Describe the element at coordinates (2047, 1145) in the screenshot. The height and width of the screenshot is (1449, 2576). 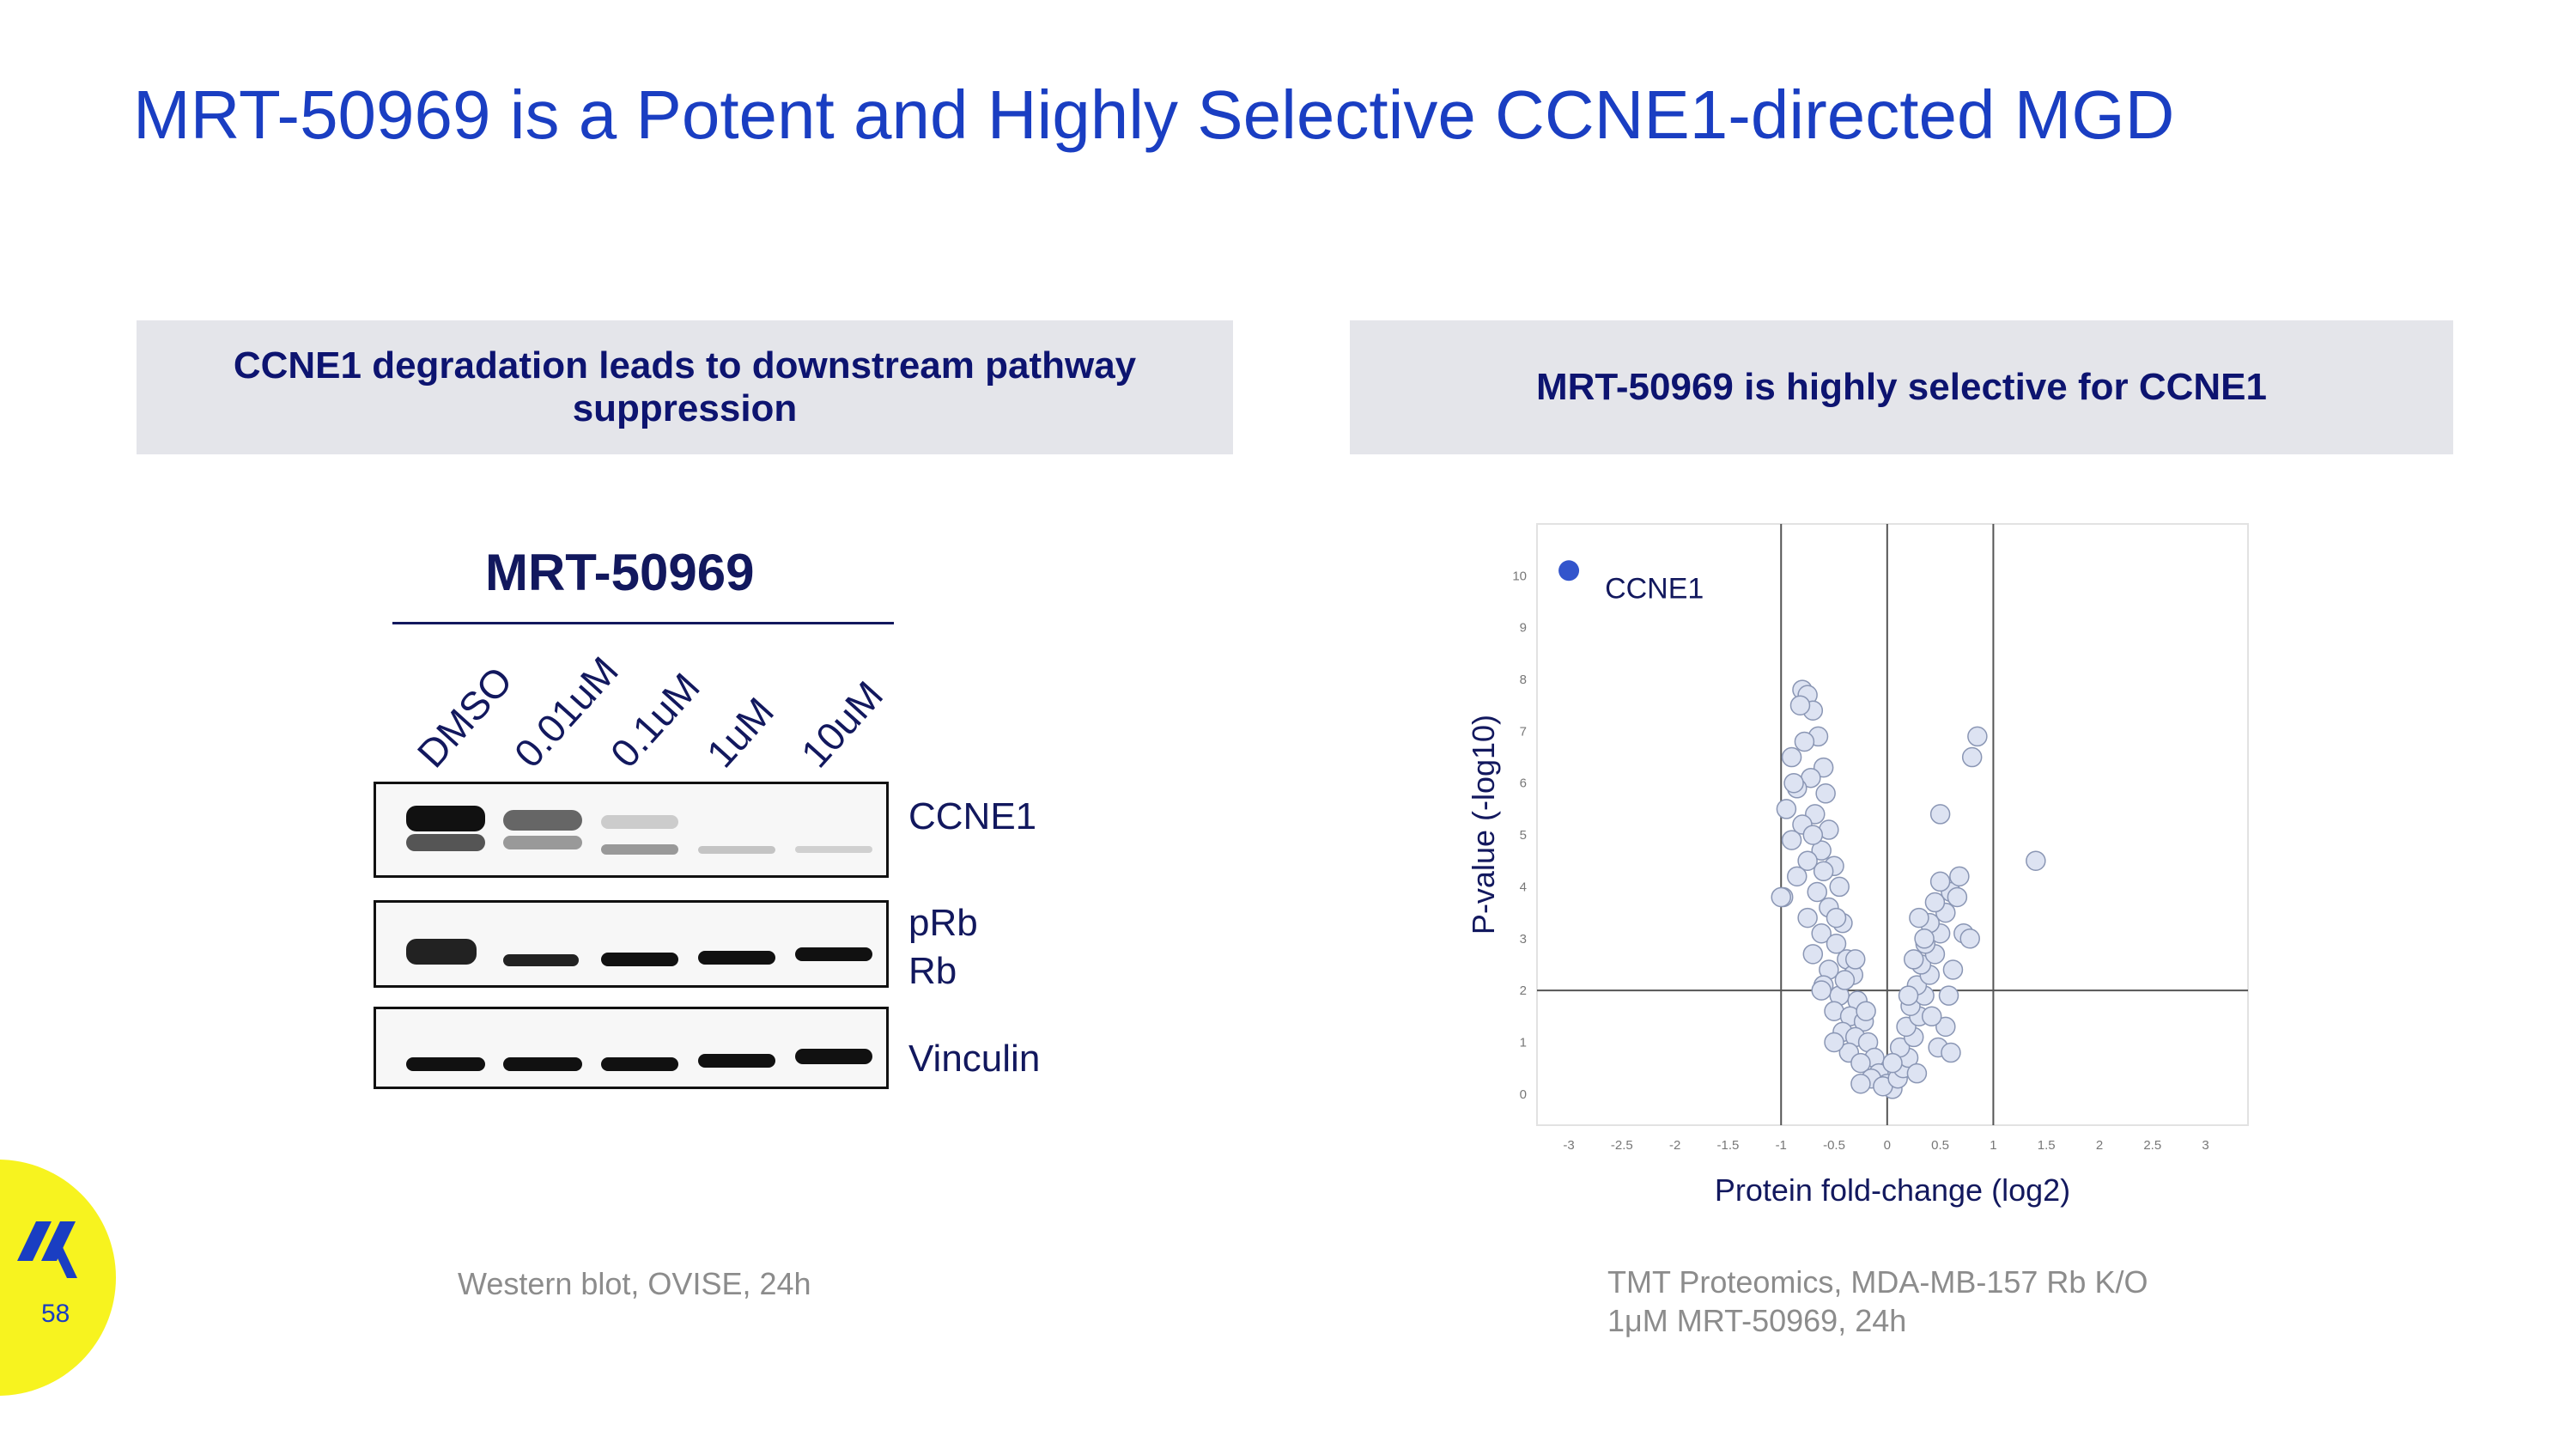
I see `x-tick-label: 1.5` at that location.